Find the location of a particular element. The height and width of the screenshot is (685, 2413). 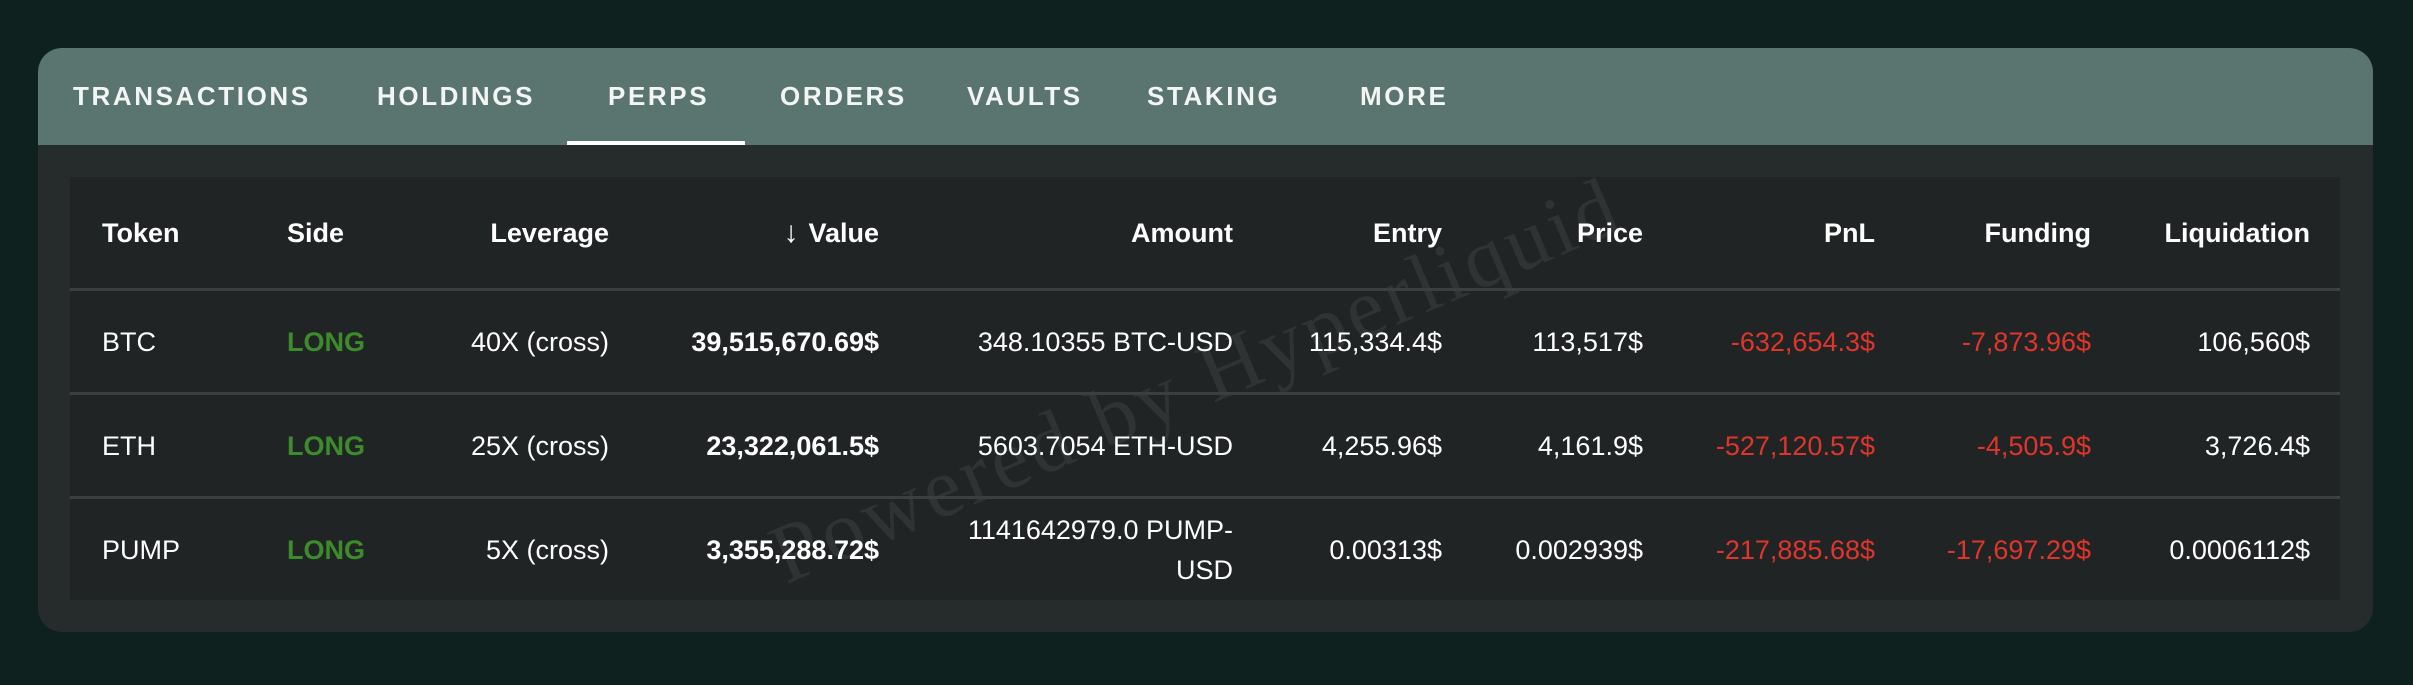

column-header-label: Value is located at coordinates (843, 232).